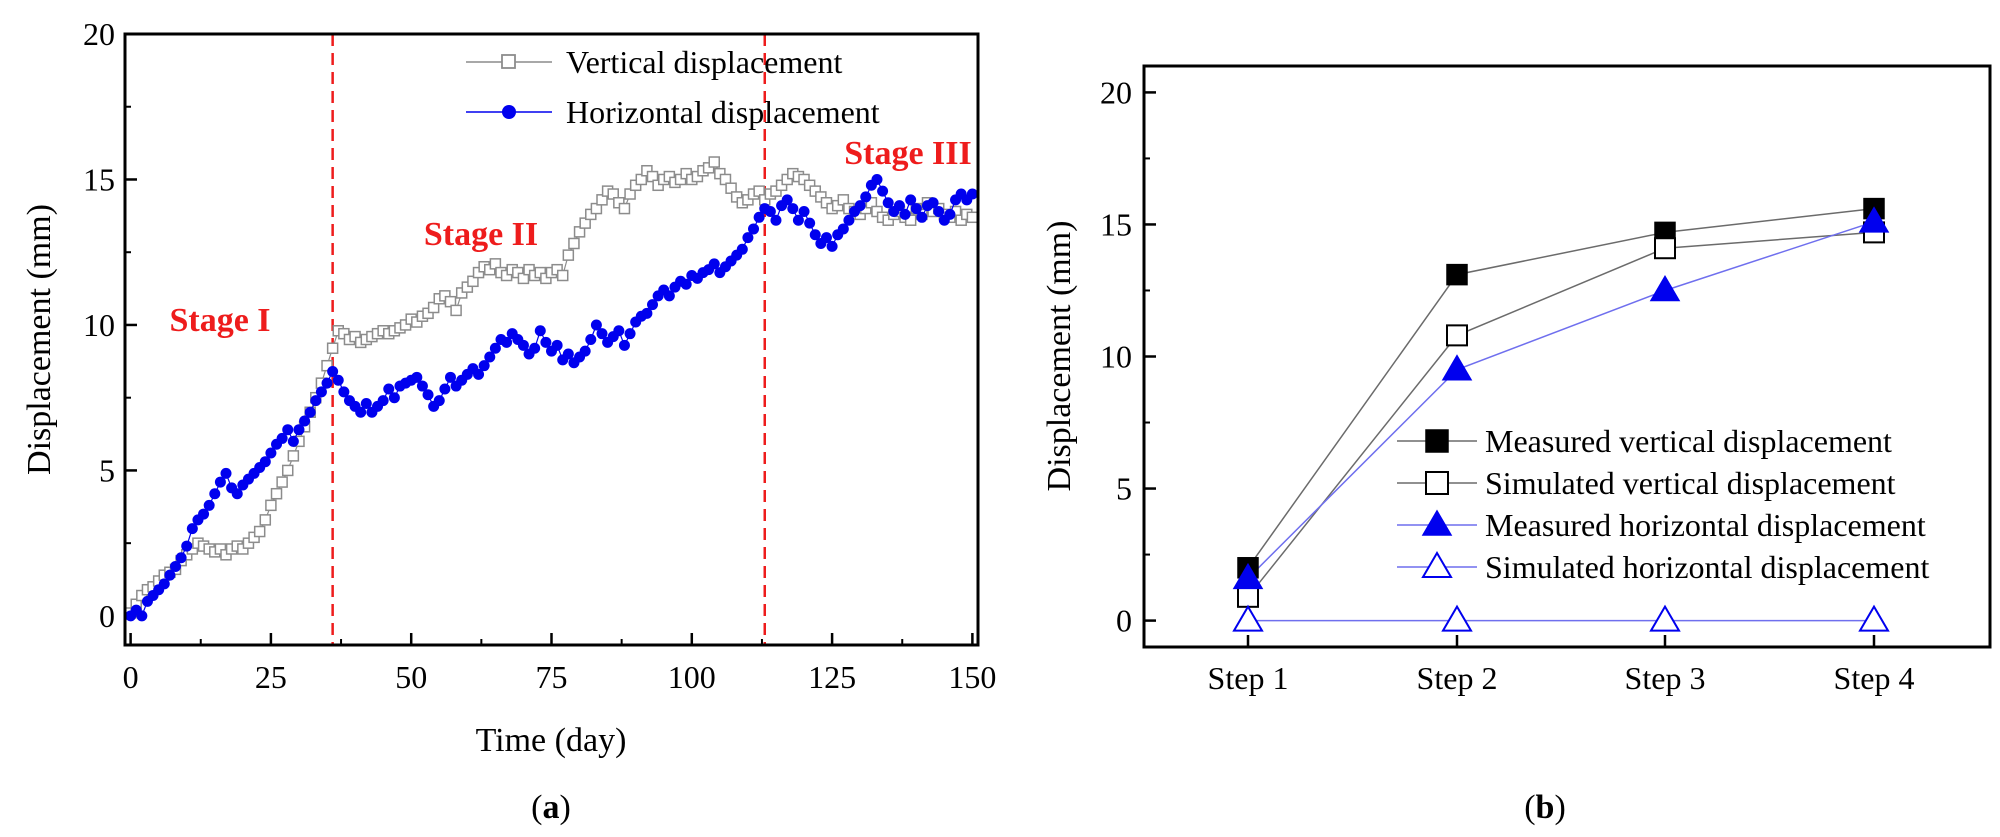  What do you see at coordinates (481, 234) in the screenshot?
I see `chart-a-stage-label-2: Stage II` at bounding box center [481, 234].